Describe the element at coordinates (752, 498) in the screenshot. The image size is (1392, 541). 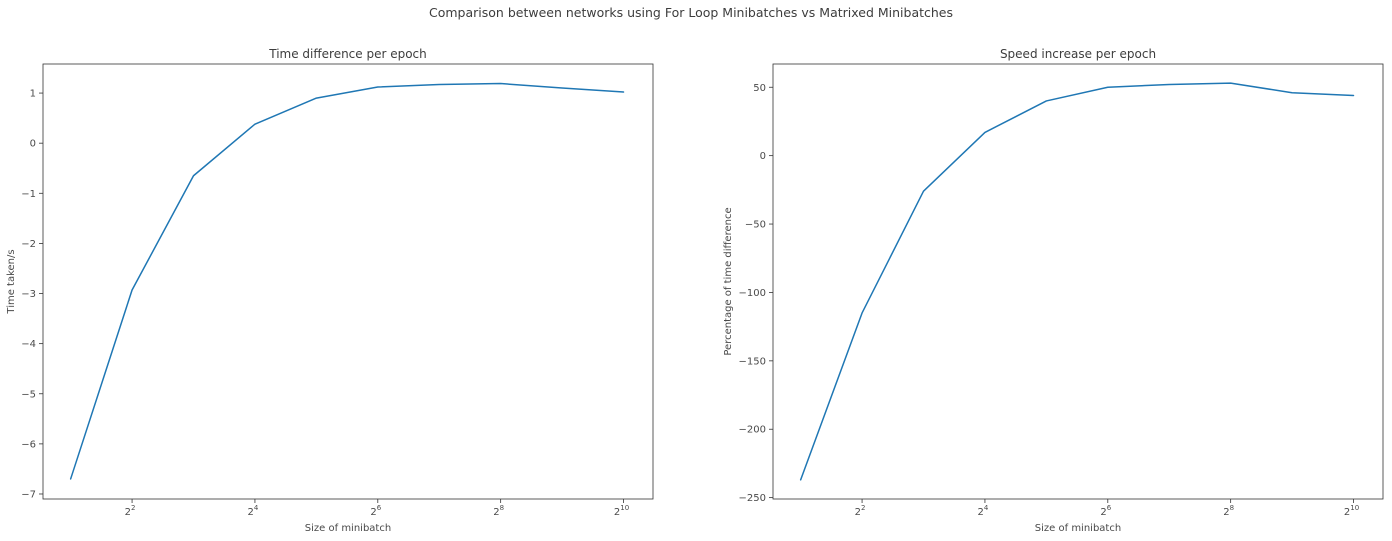
I see `y-tick-label: −250` at that location.